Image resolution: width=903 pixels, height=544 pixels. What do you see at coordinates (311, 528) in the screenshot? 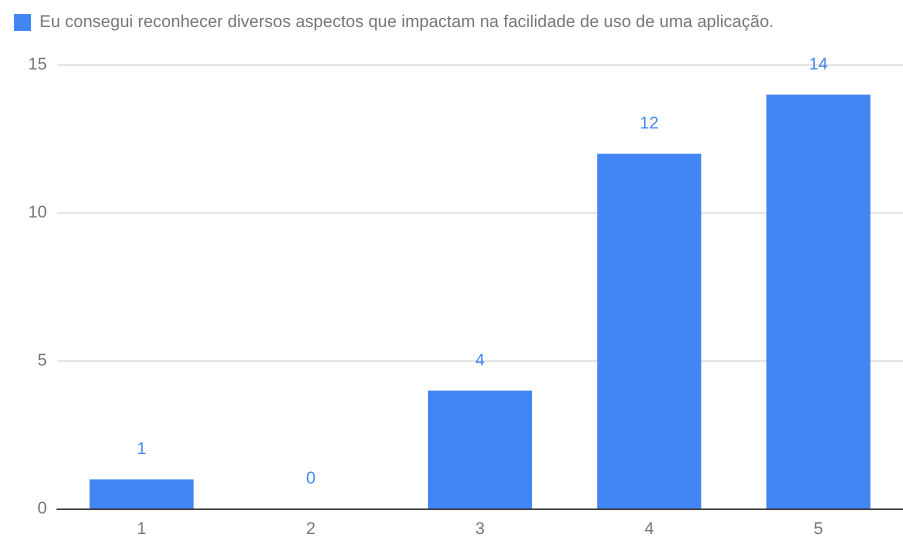
I see `x-tick-label: 2` at bounding box center [311, 528].